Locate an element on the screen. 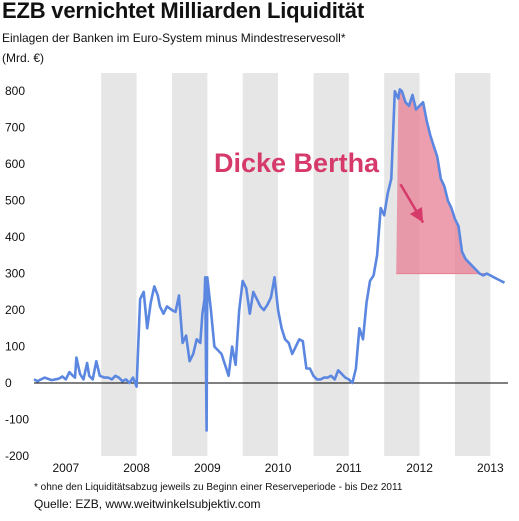  y-tick-label: 800 is located at coordinates (15, 91).